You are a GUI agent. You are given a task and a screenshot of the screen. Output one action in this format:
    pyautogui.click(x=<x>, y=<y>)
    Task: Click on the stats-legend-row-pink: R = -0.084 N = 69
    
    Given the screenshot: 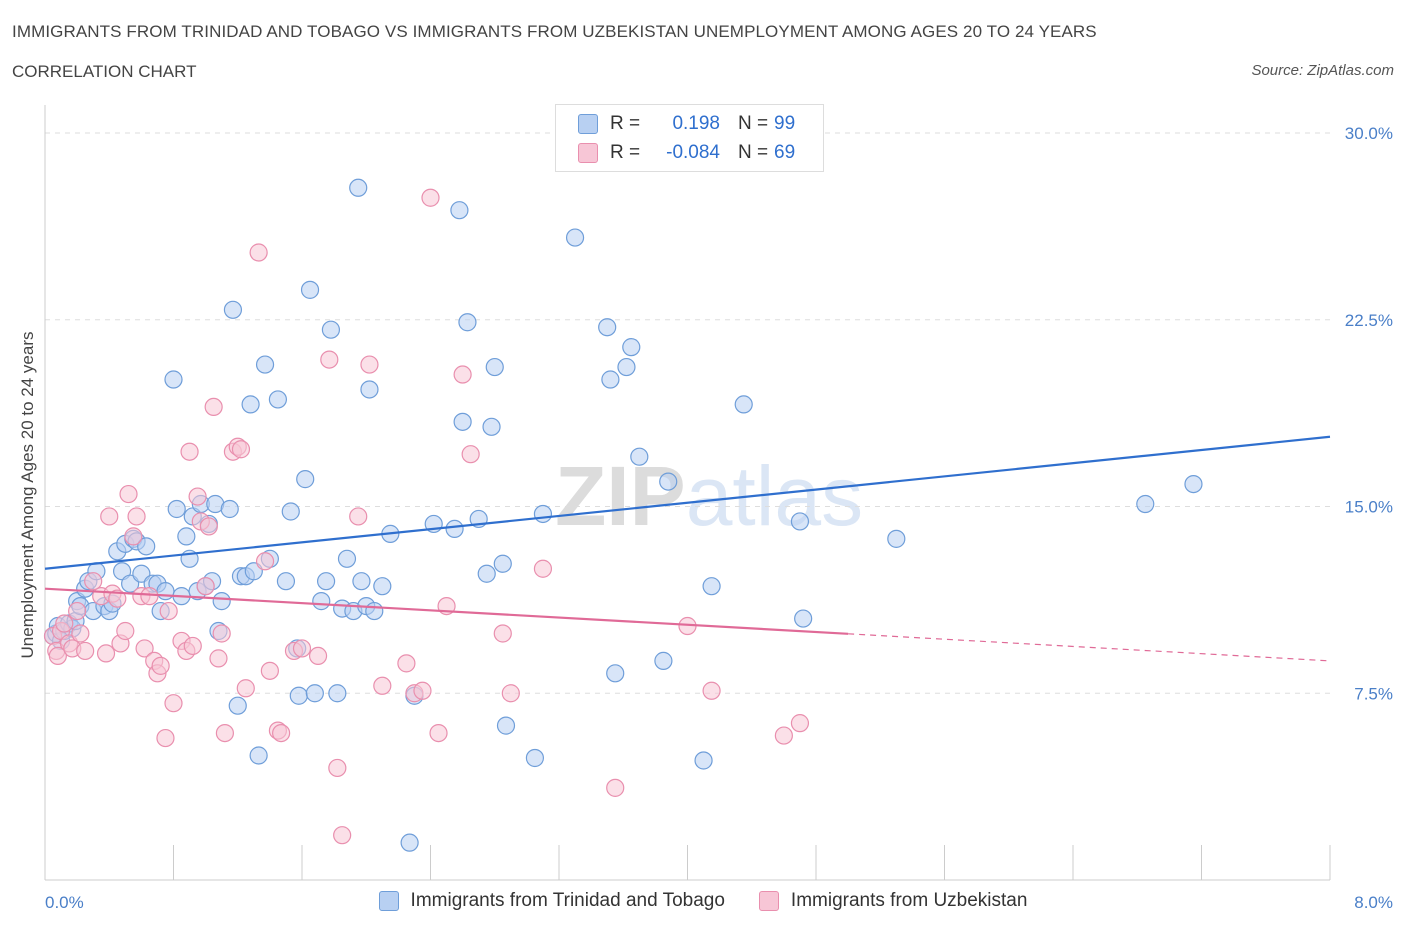 What is the action you would take?
    pyautogui.click(x=686, y=153)
    